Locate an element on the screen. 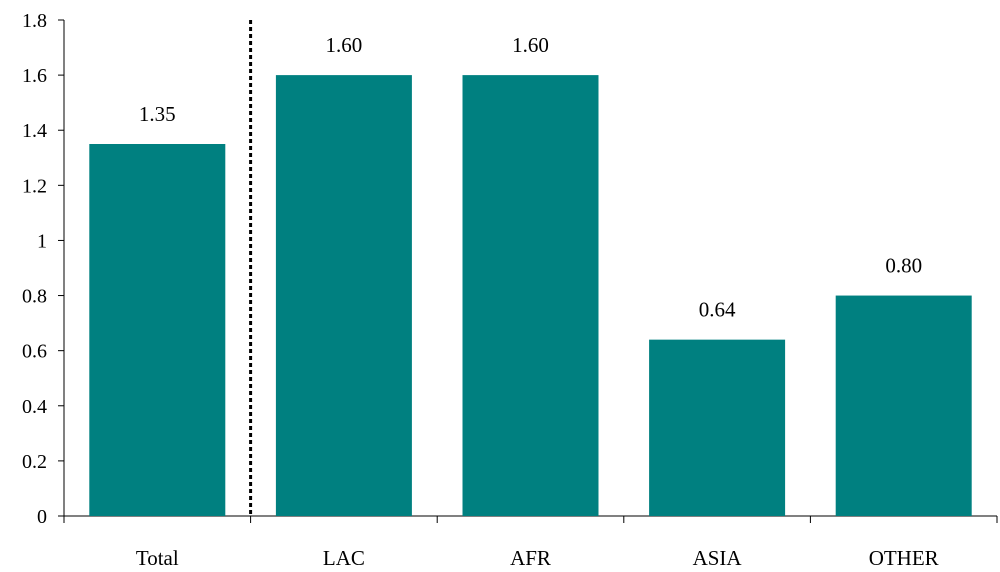 The image size is (1000, 572). x-tick-label: ASIA is located at coordinates (718, 558).